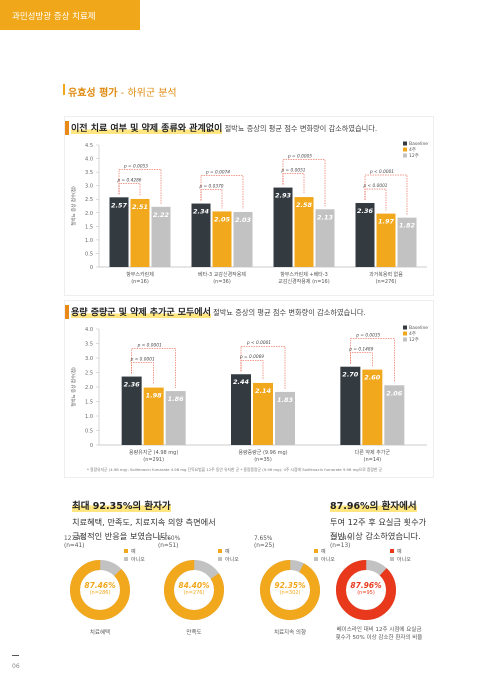 The width and height of the screenshot is (494, 700). I want to click on bar-value-label: 2.34, so click(201, 212).